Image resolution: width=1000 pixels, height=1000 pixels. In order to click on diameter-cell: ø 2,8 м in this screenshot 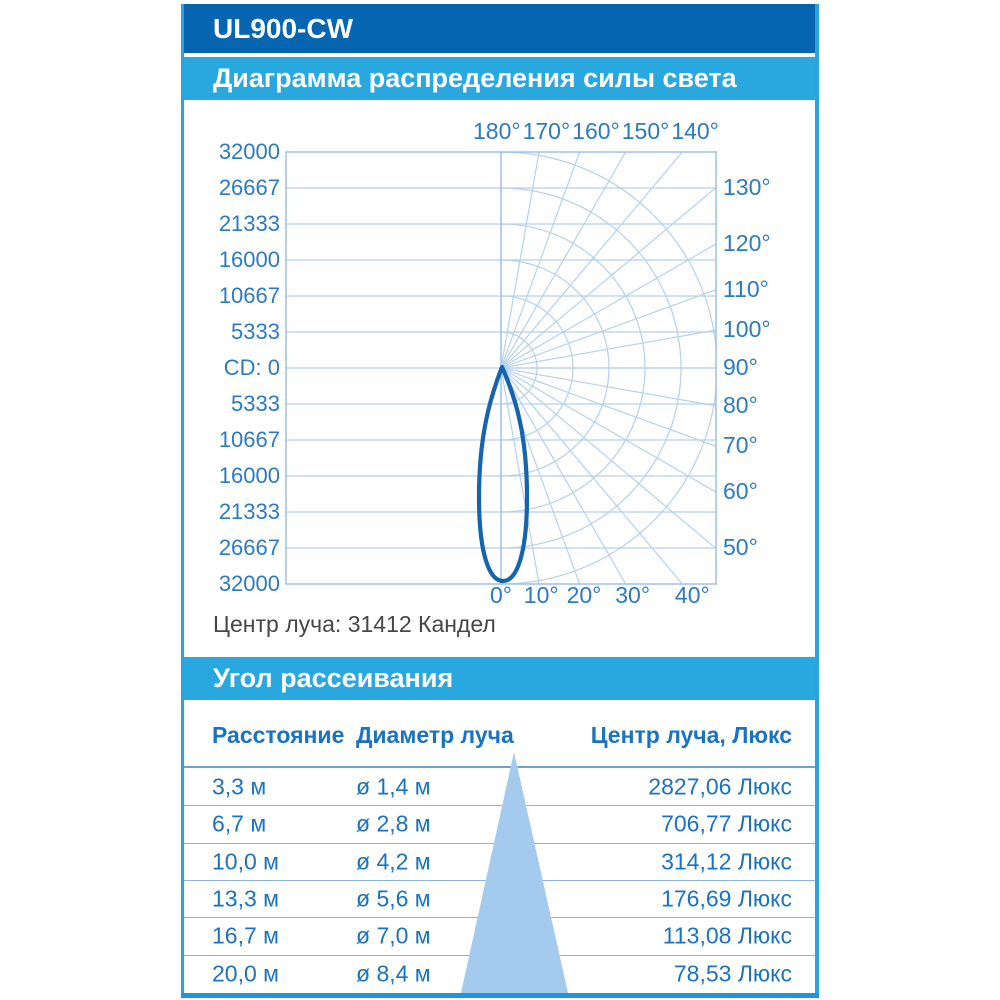, I will do `click(393, 823)`.